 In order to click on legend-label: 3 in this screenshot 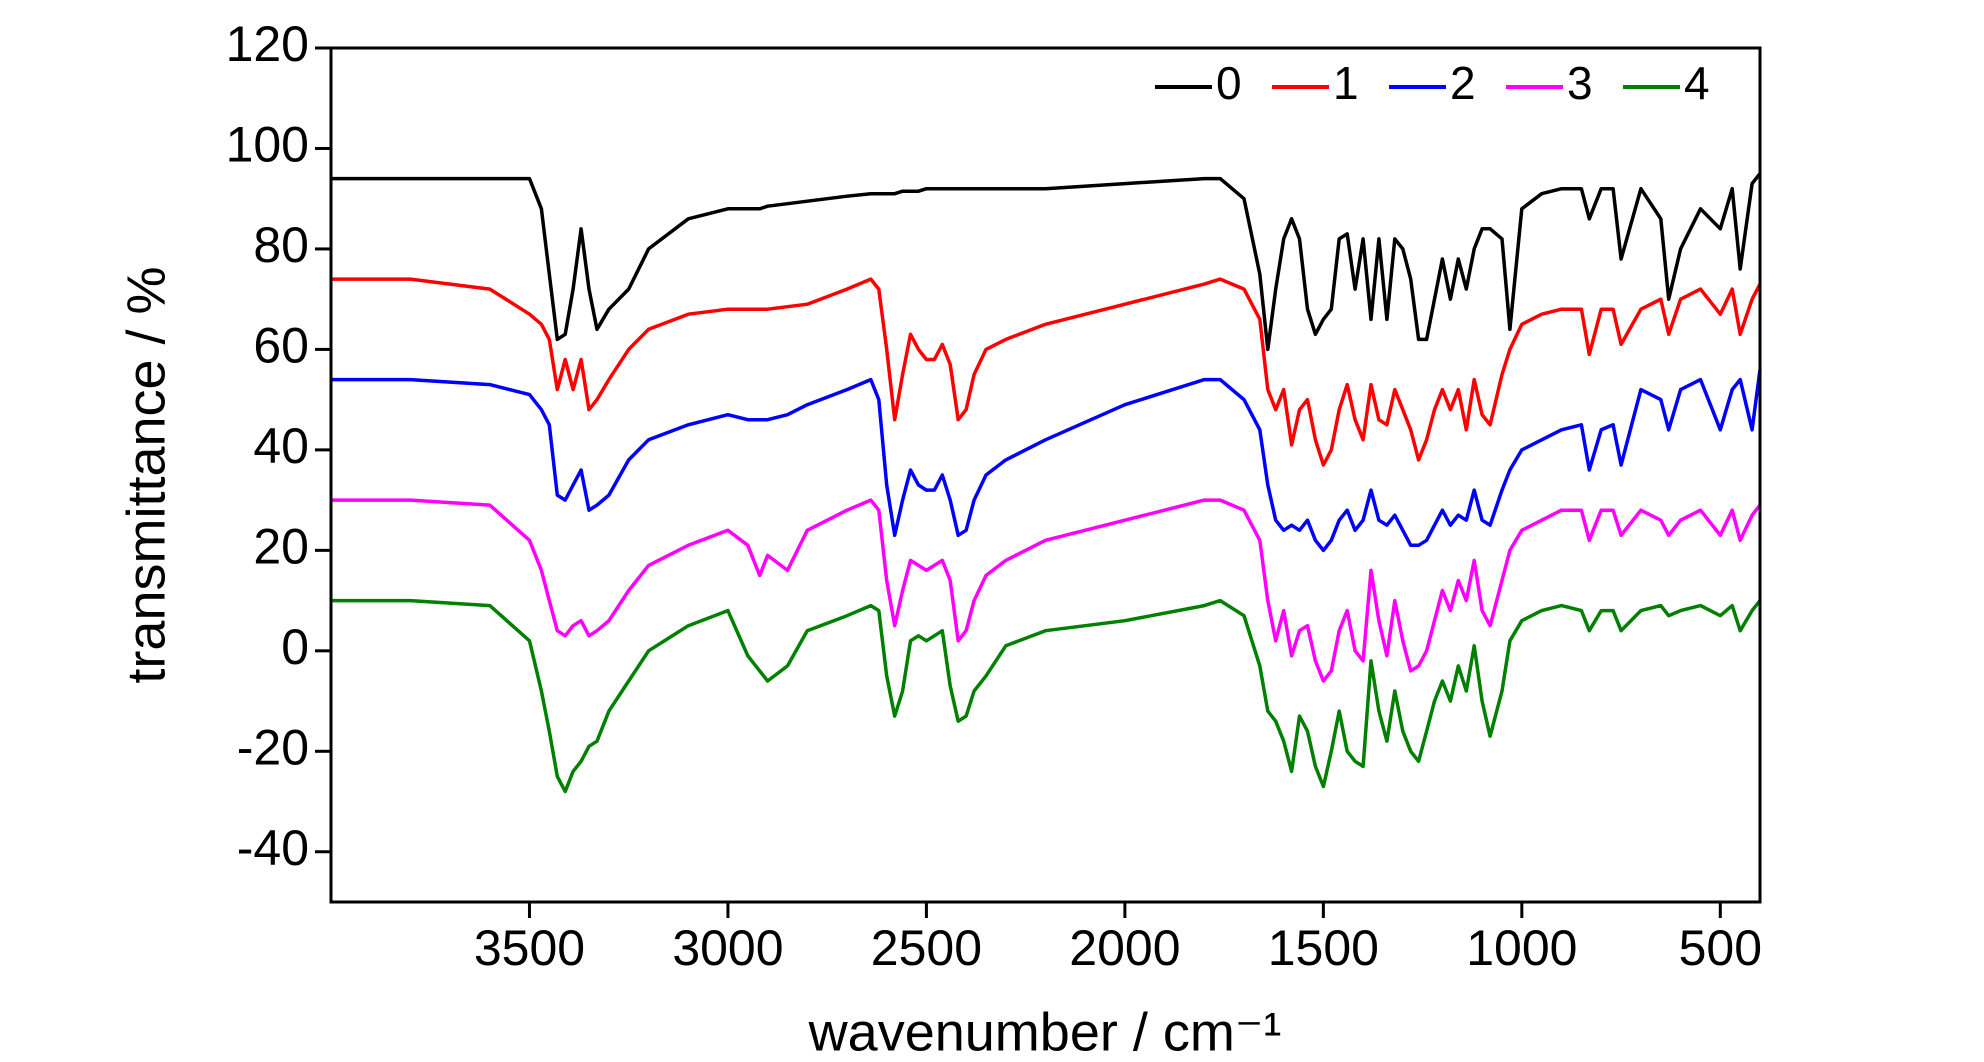, I will do `click(1580, 83)`.